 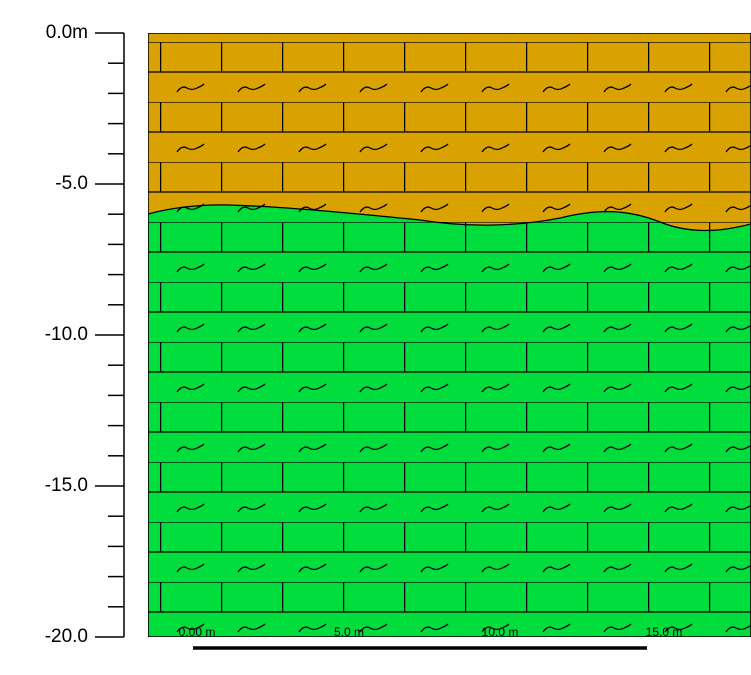 What do you see at coordinates (197, 632) in the screenshot?
I see `scale-label: 0.00 m` at bounding box center [197, 632].